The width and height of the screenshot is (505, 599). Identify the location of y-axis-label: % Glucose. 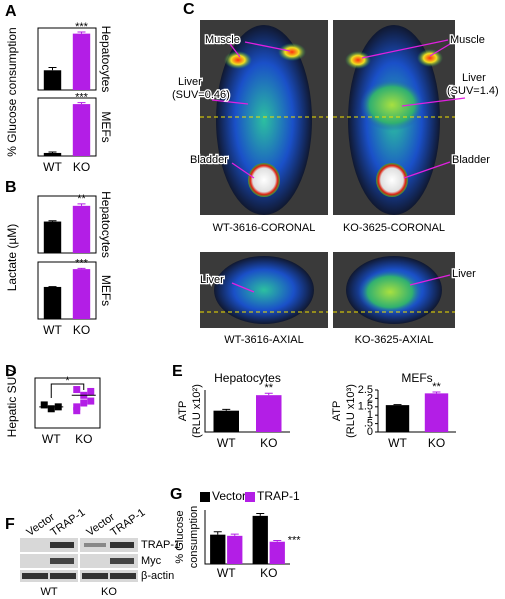
(180, 536).